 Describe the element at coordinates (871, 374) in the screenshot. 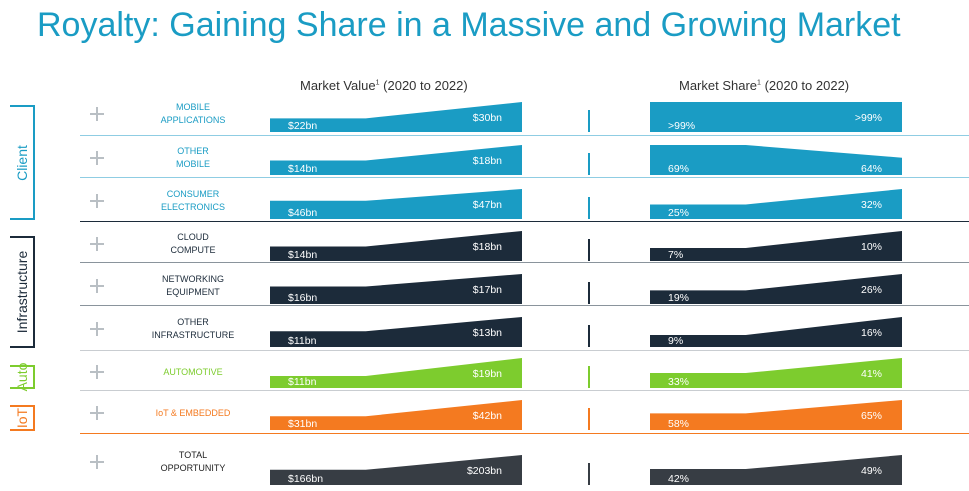

I see `share-2022-label: 41%` at that location.